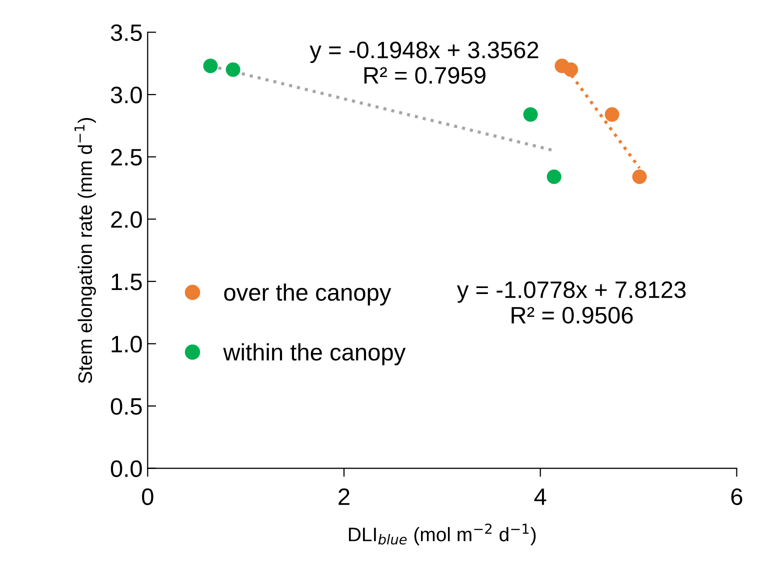 The image size is (769, 576). Describe the element at coordinates (308, 295) in the screenshot. I see `legend-label: over the canopy` at that location.